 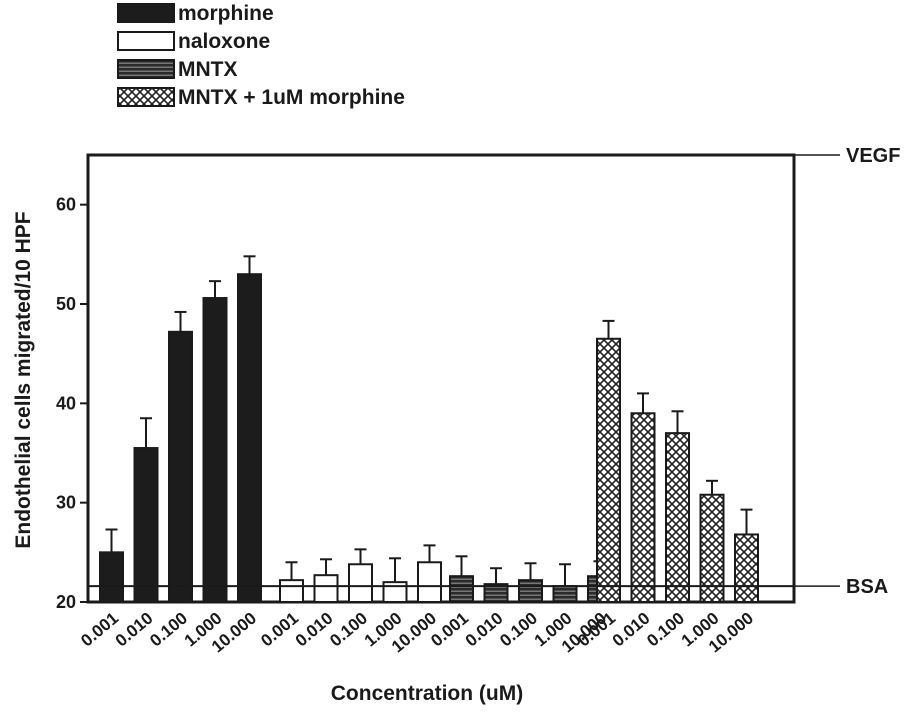 I want to click on legend-item-naloxone: naloxone, so click(x=193, y=41).